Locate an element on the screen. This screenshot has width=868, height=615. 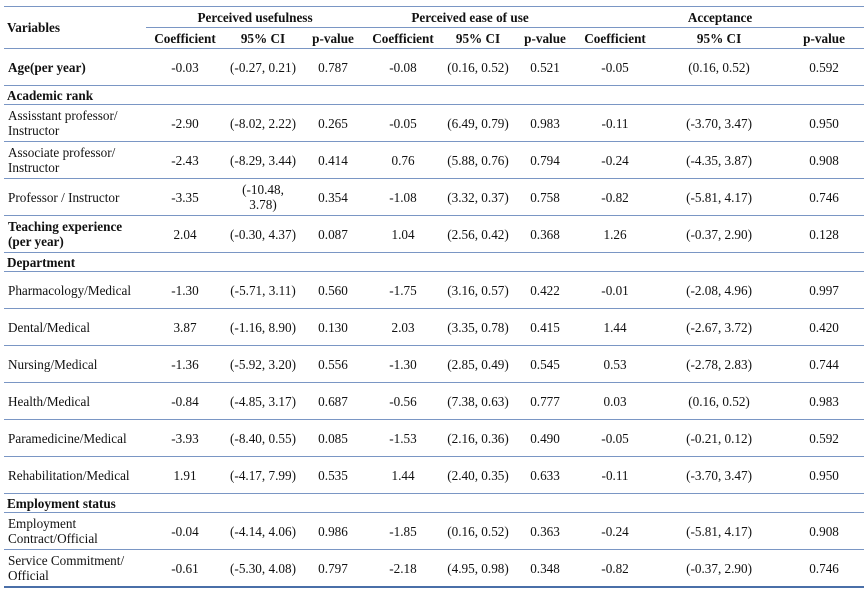
coefficient-cell: -2.43 is located at coordinates (185, 160).